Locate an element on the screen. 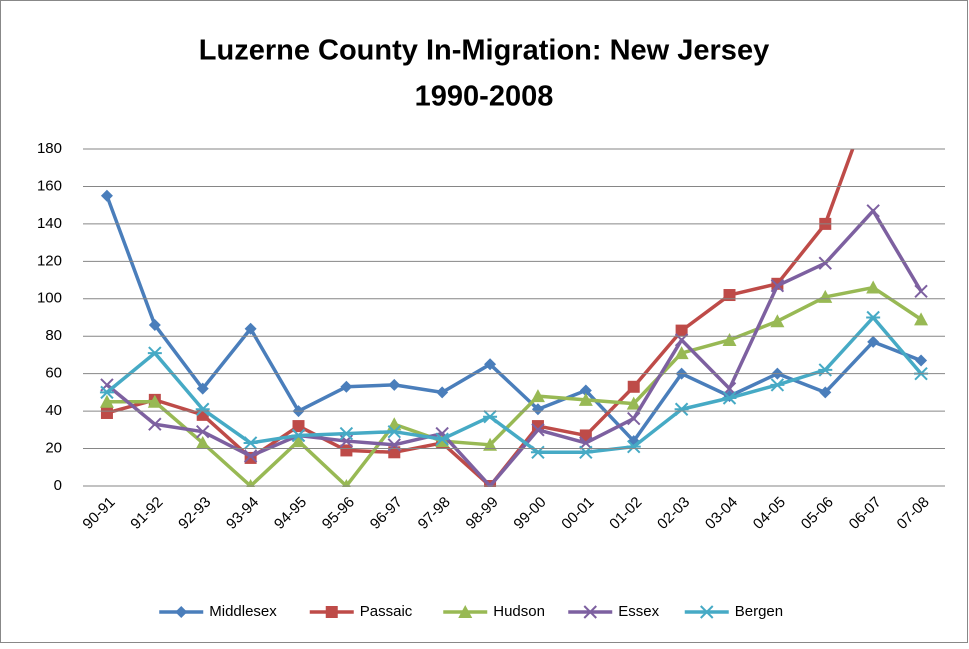 The height and width of the screenshot is (649, 969). y-tick-label: 140 is located at coordinates (49, 223).